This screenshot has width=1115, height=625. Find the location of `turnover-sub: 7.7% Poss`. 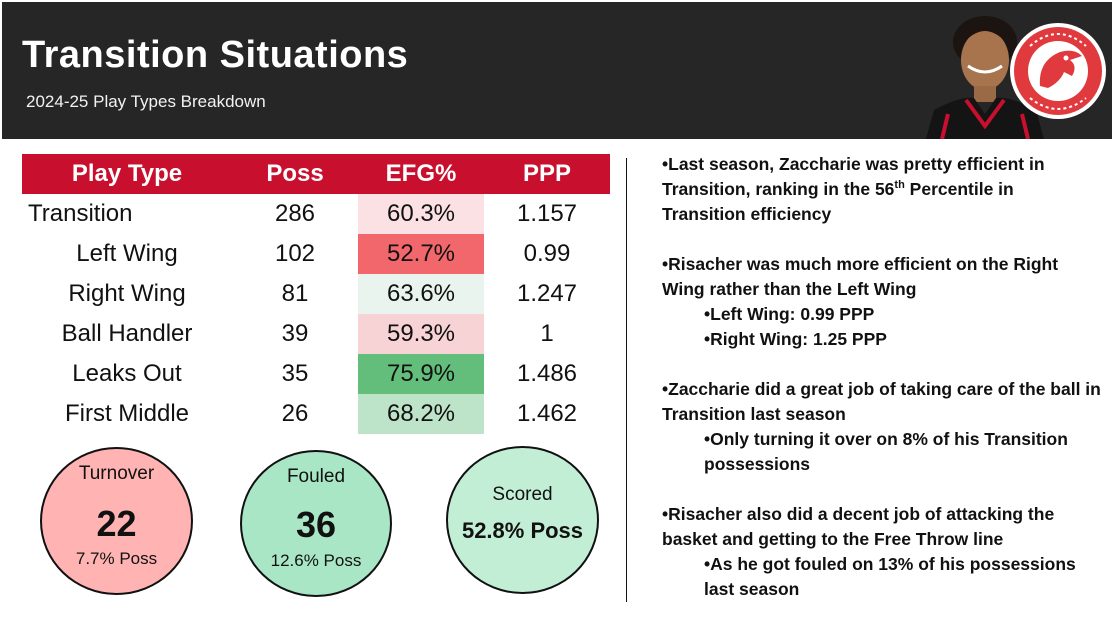

turnover-sub: 7.7% Poss is located at coordinates (116, 558).